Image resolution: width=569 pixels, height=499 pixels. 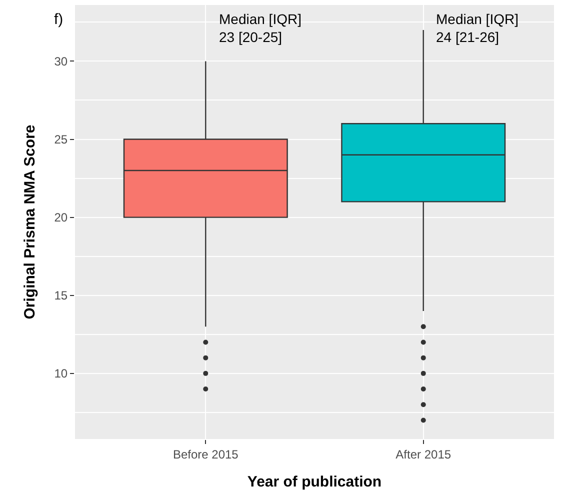 What do you see at coordinates (61, 295) in the screenshot?
I see `y-tick-label: 15` at bounding box center [61, 295].